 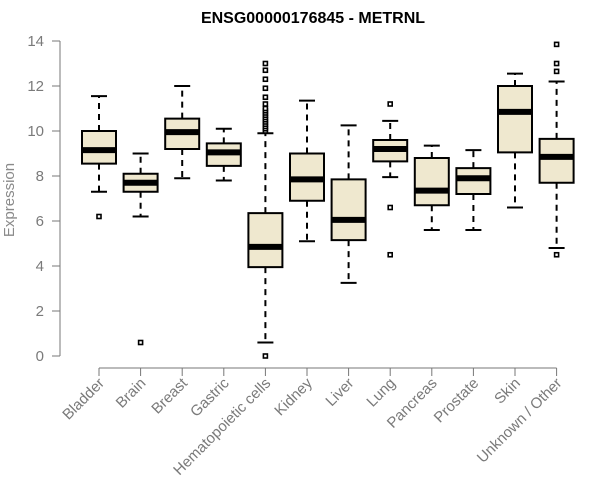 What do you see at coordinates (44, 199) in the screenshot?
I see `y-axis: 0 2 4 6 8 10 12 14` at bounding box center [44, 199].